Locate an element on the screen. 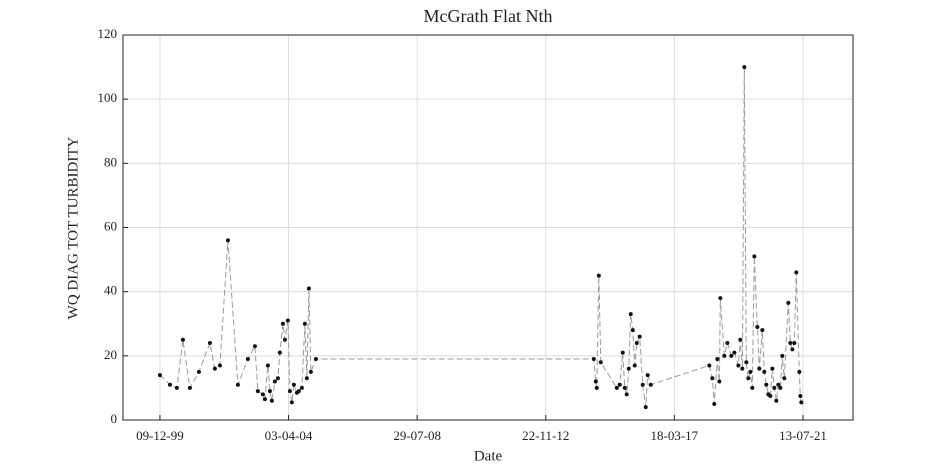  y-tick-label: 60 is located at coordinates (110, 225).